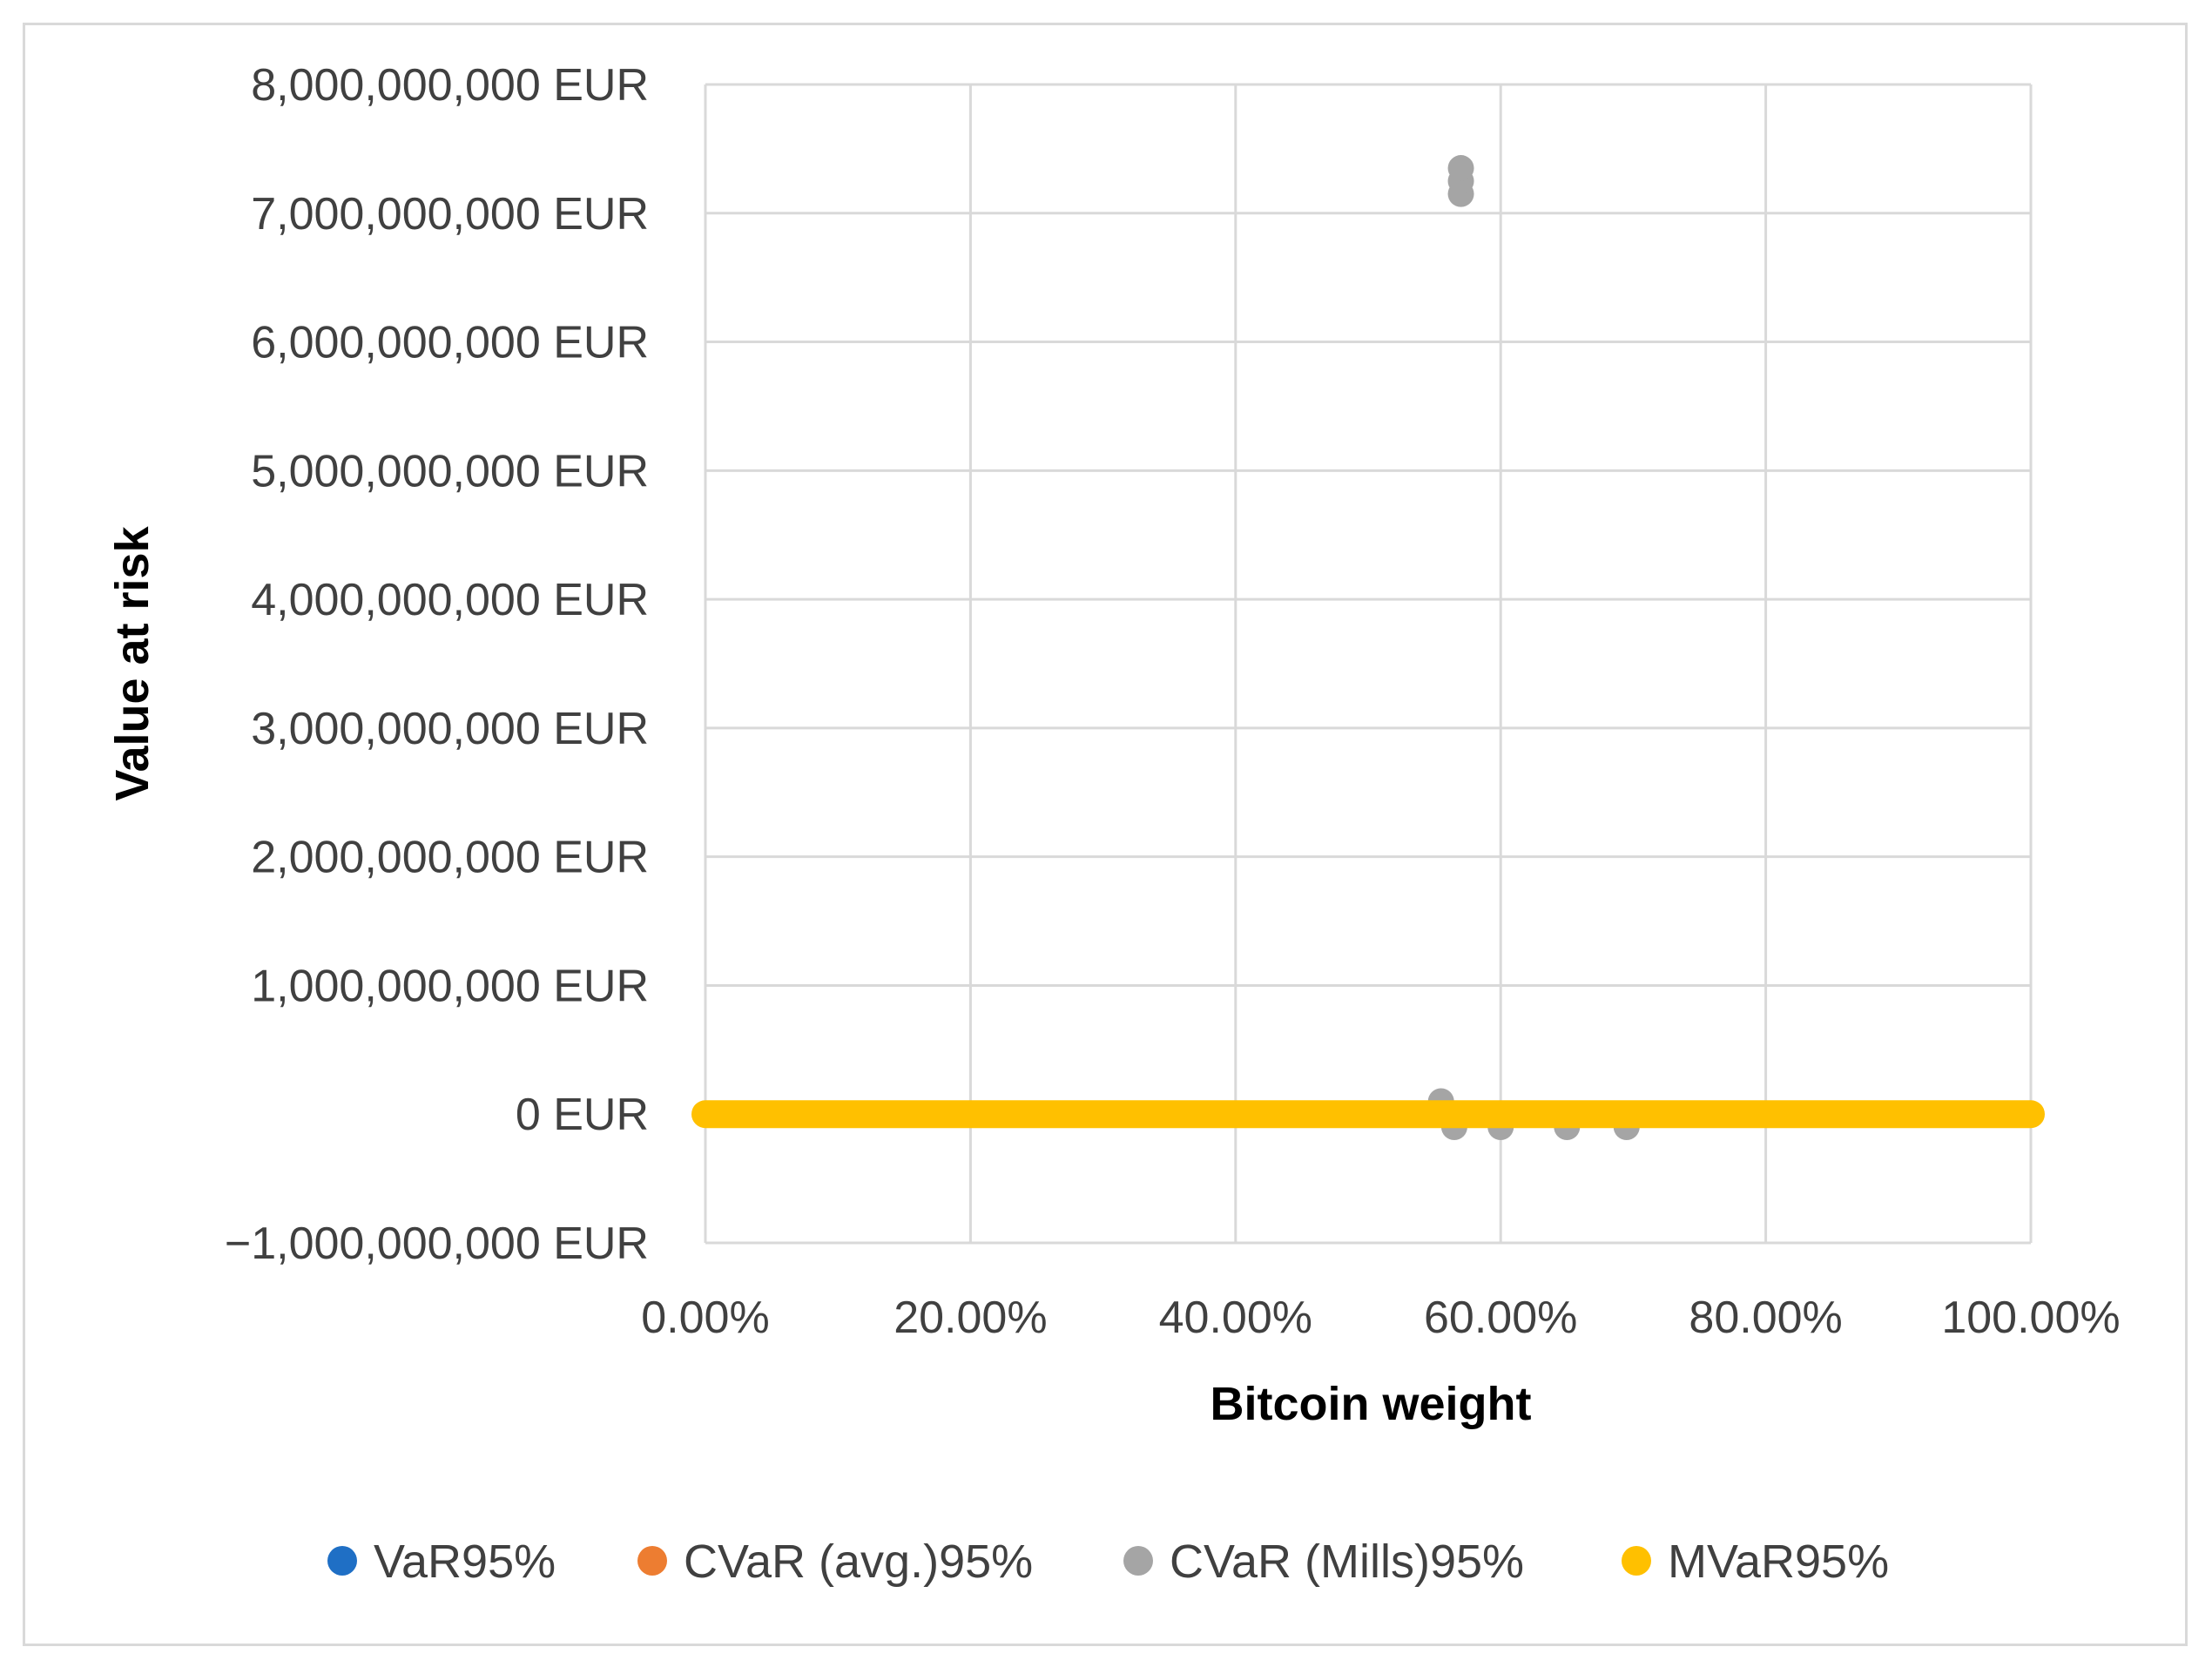  What do you see at coordinates (1766, 1318) in the screenshot?
I see `x-tick-label: 80.00%` at bounding box center [1766, 1318].